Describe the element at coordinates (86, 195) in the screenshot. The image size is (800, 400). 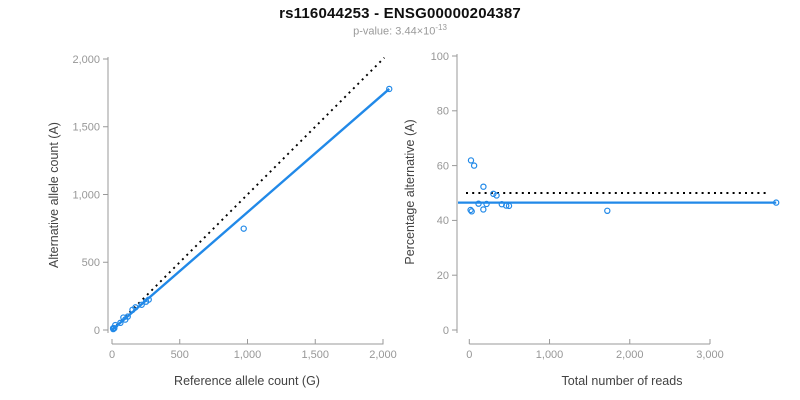
I see `allele-count-plot-y-tick-label: 1,000` at that location.